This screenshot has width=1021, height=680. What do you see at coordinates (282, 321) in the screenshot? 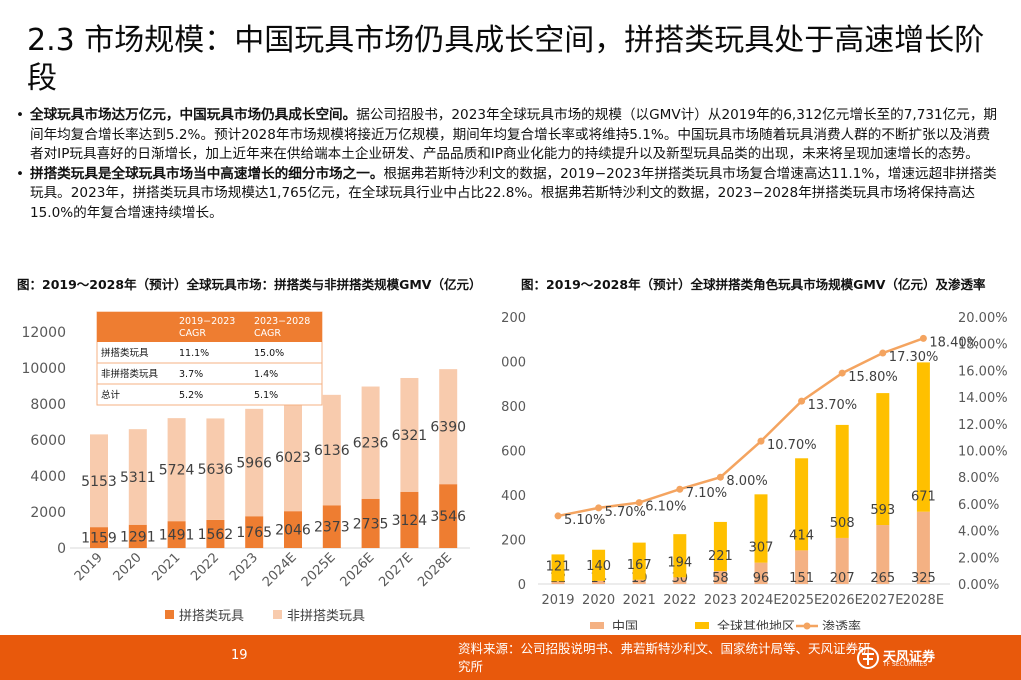
I see `cagr-header-text: 2023−2028` at bounding box center [282, 321].